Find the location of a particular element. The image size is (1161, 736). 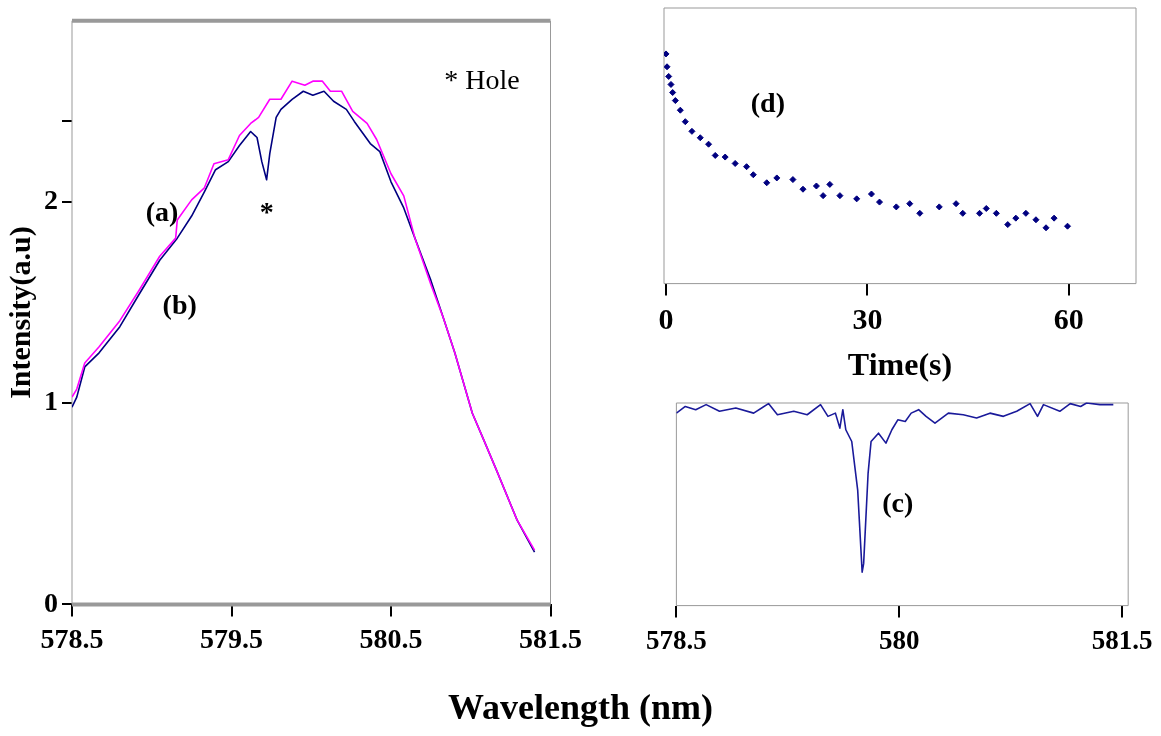

x-tick-label: 30 is located at coordinates (867, 319).